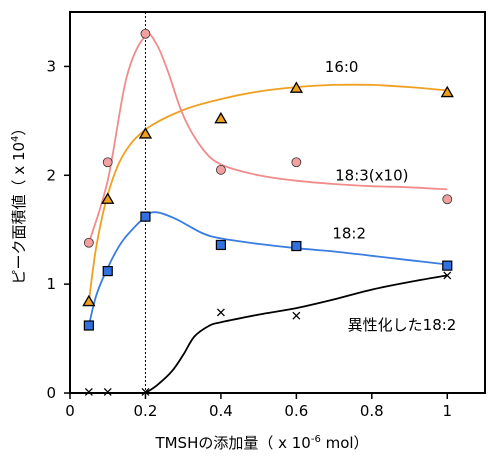 This screenshot has width=503, height=456. What do you see at coordinates (51, 175) in the screenshot?
I see `y-tick-label: 2` at bounding box center [51, 175].